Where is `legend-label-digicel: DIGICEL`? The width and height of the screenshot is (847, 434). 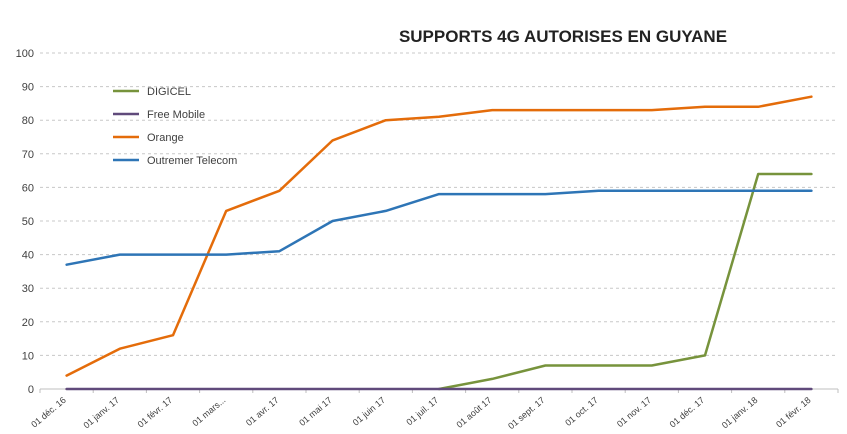 legend-label-digicel: DIGICEL is located at coordinates (169, 92).